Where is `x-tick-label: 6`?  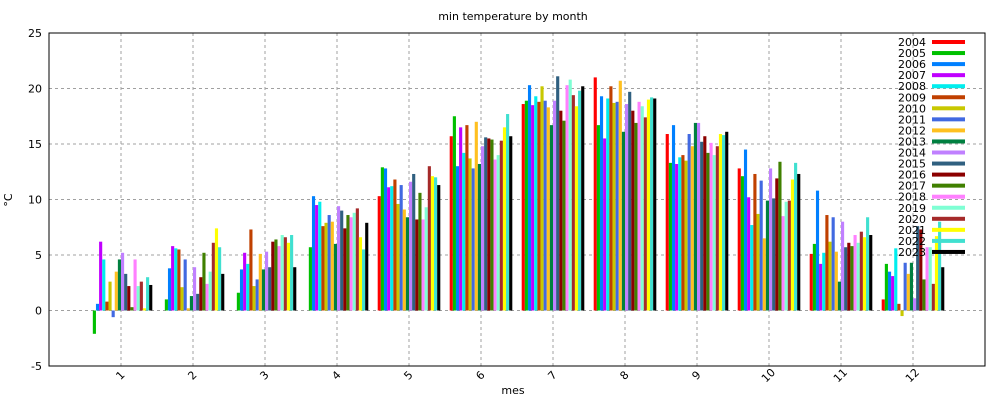 x-tick-label: 6 is located at coordinates (480, 375).